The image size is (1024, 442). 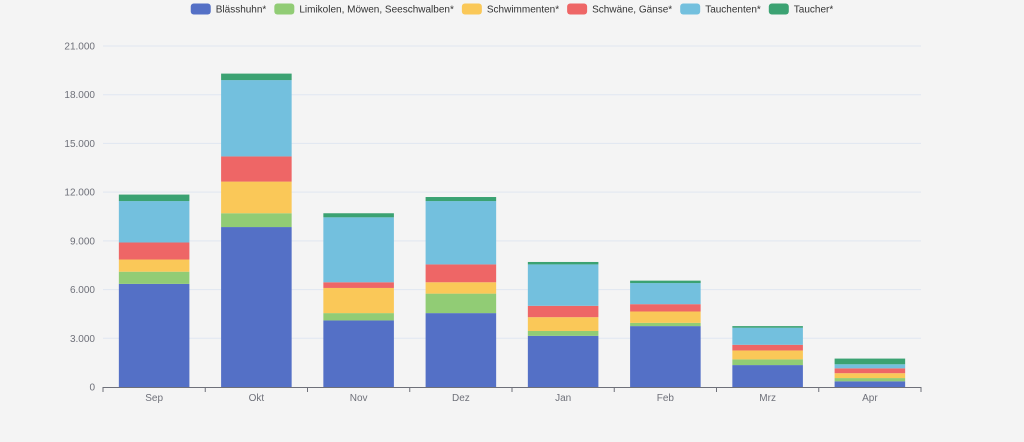 I want to click on legend-item: Taucher*, so click(x=801, y=9).